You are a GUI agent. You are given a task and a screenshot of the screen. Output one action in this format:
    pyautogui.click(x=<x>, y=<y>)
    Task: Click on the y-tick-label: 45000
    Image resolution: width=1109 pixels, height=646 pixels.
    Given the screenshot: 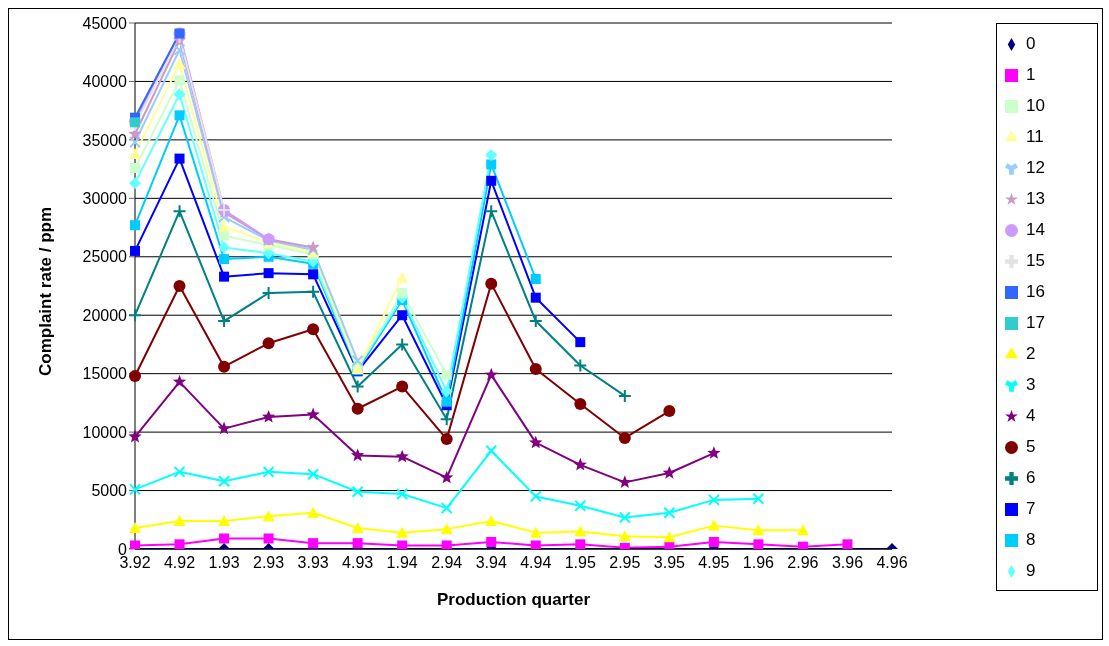 What is the action you would take?
    pyautogui.click(x=105, y=23)
    